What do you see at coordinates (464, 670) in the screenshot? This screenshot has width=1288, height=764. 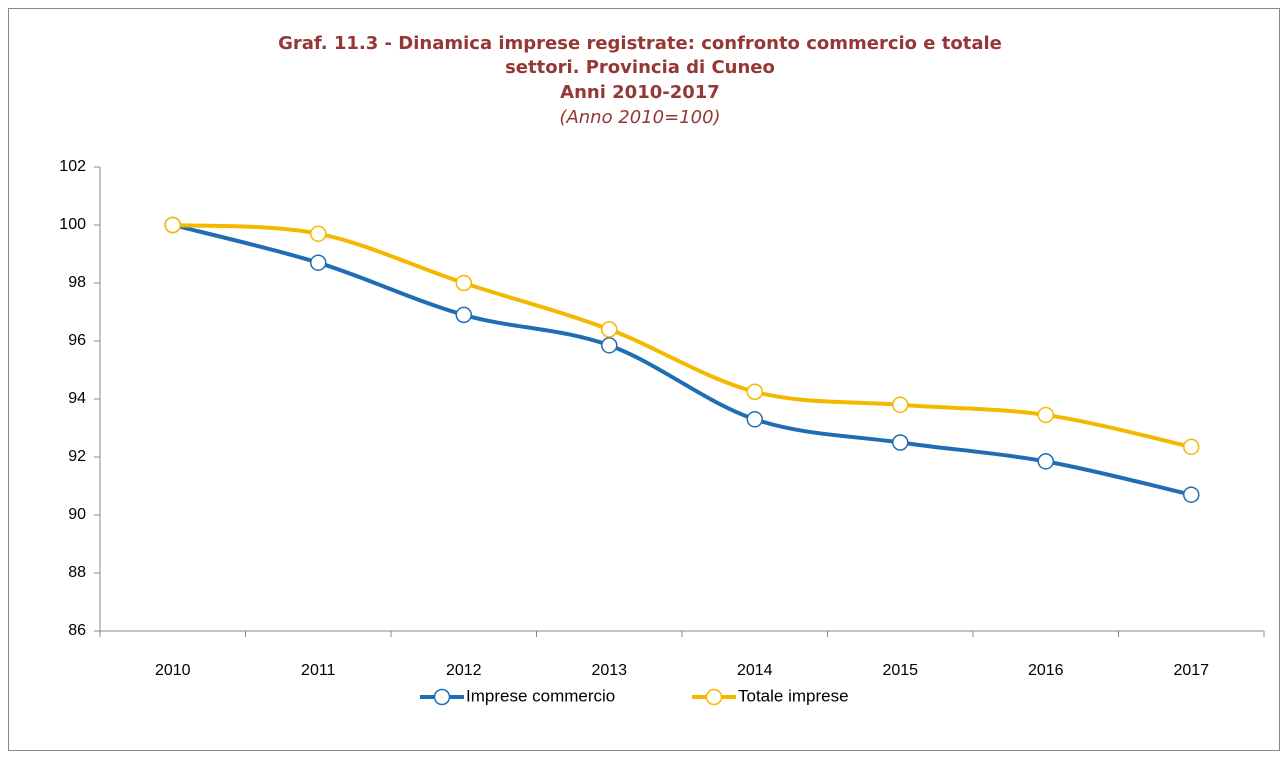 I see `x-tick-label: 2012` at bounding box center [464, 670].